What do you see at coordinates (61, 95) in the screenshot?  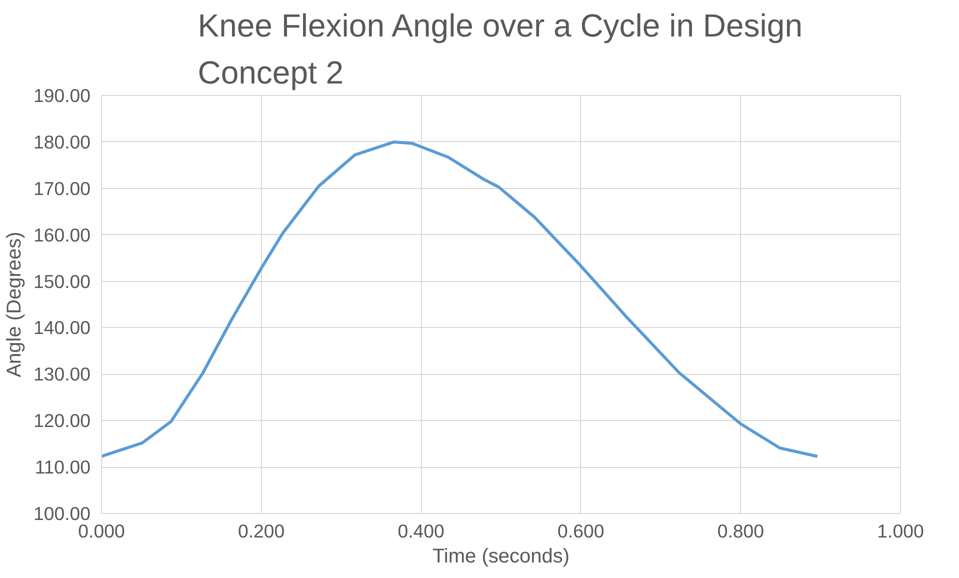 I see `y-tick-label: 190.00` at bounding box center [61, 95].